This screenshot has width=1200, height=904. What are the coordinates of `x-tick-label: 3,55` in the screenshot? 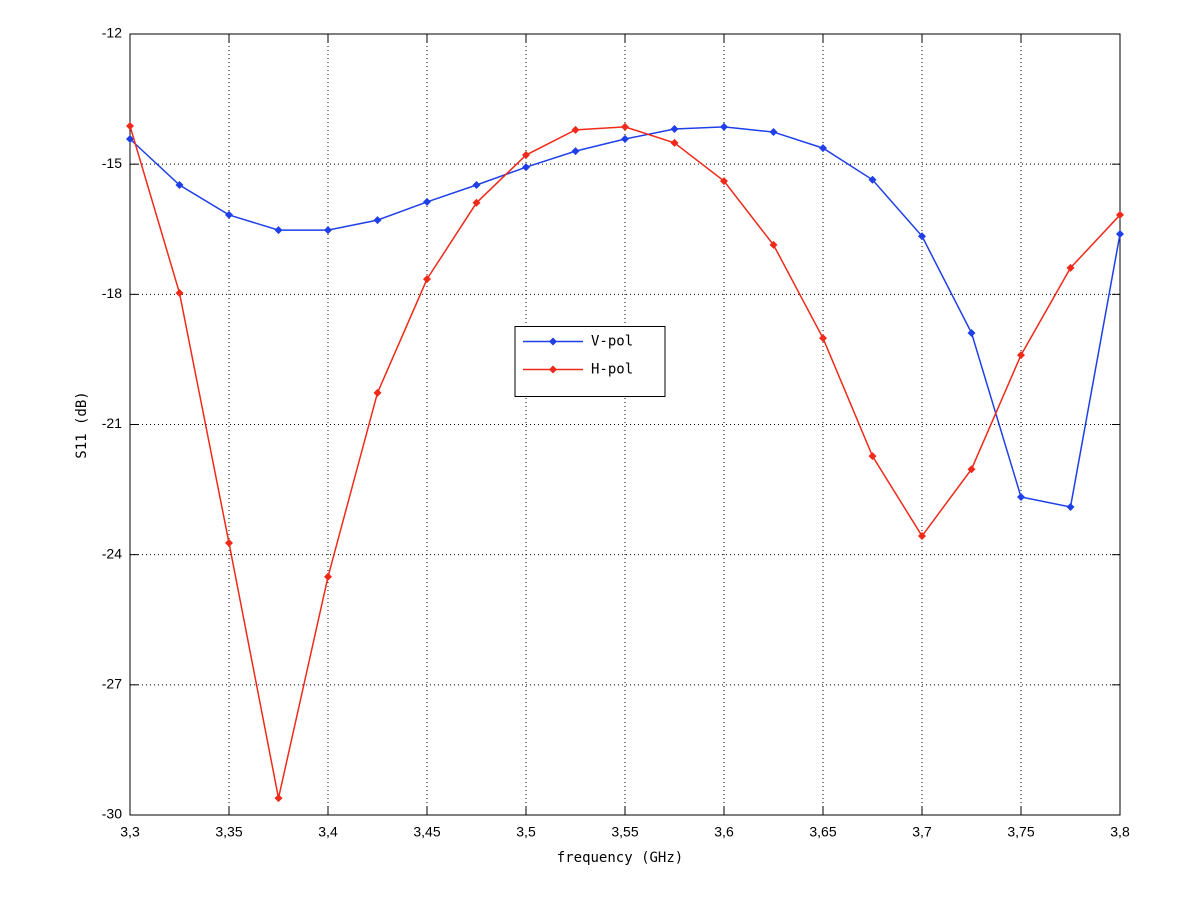 It's located at (624, 832).